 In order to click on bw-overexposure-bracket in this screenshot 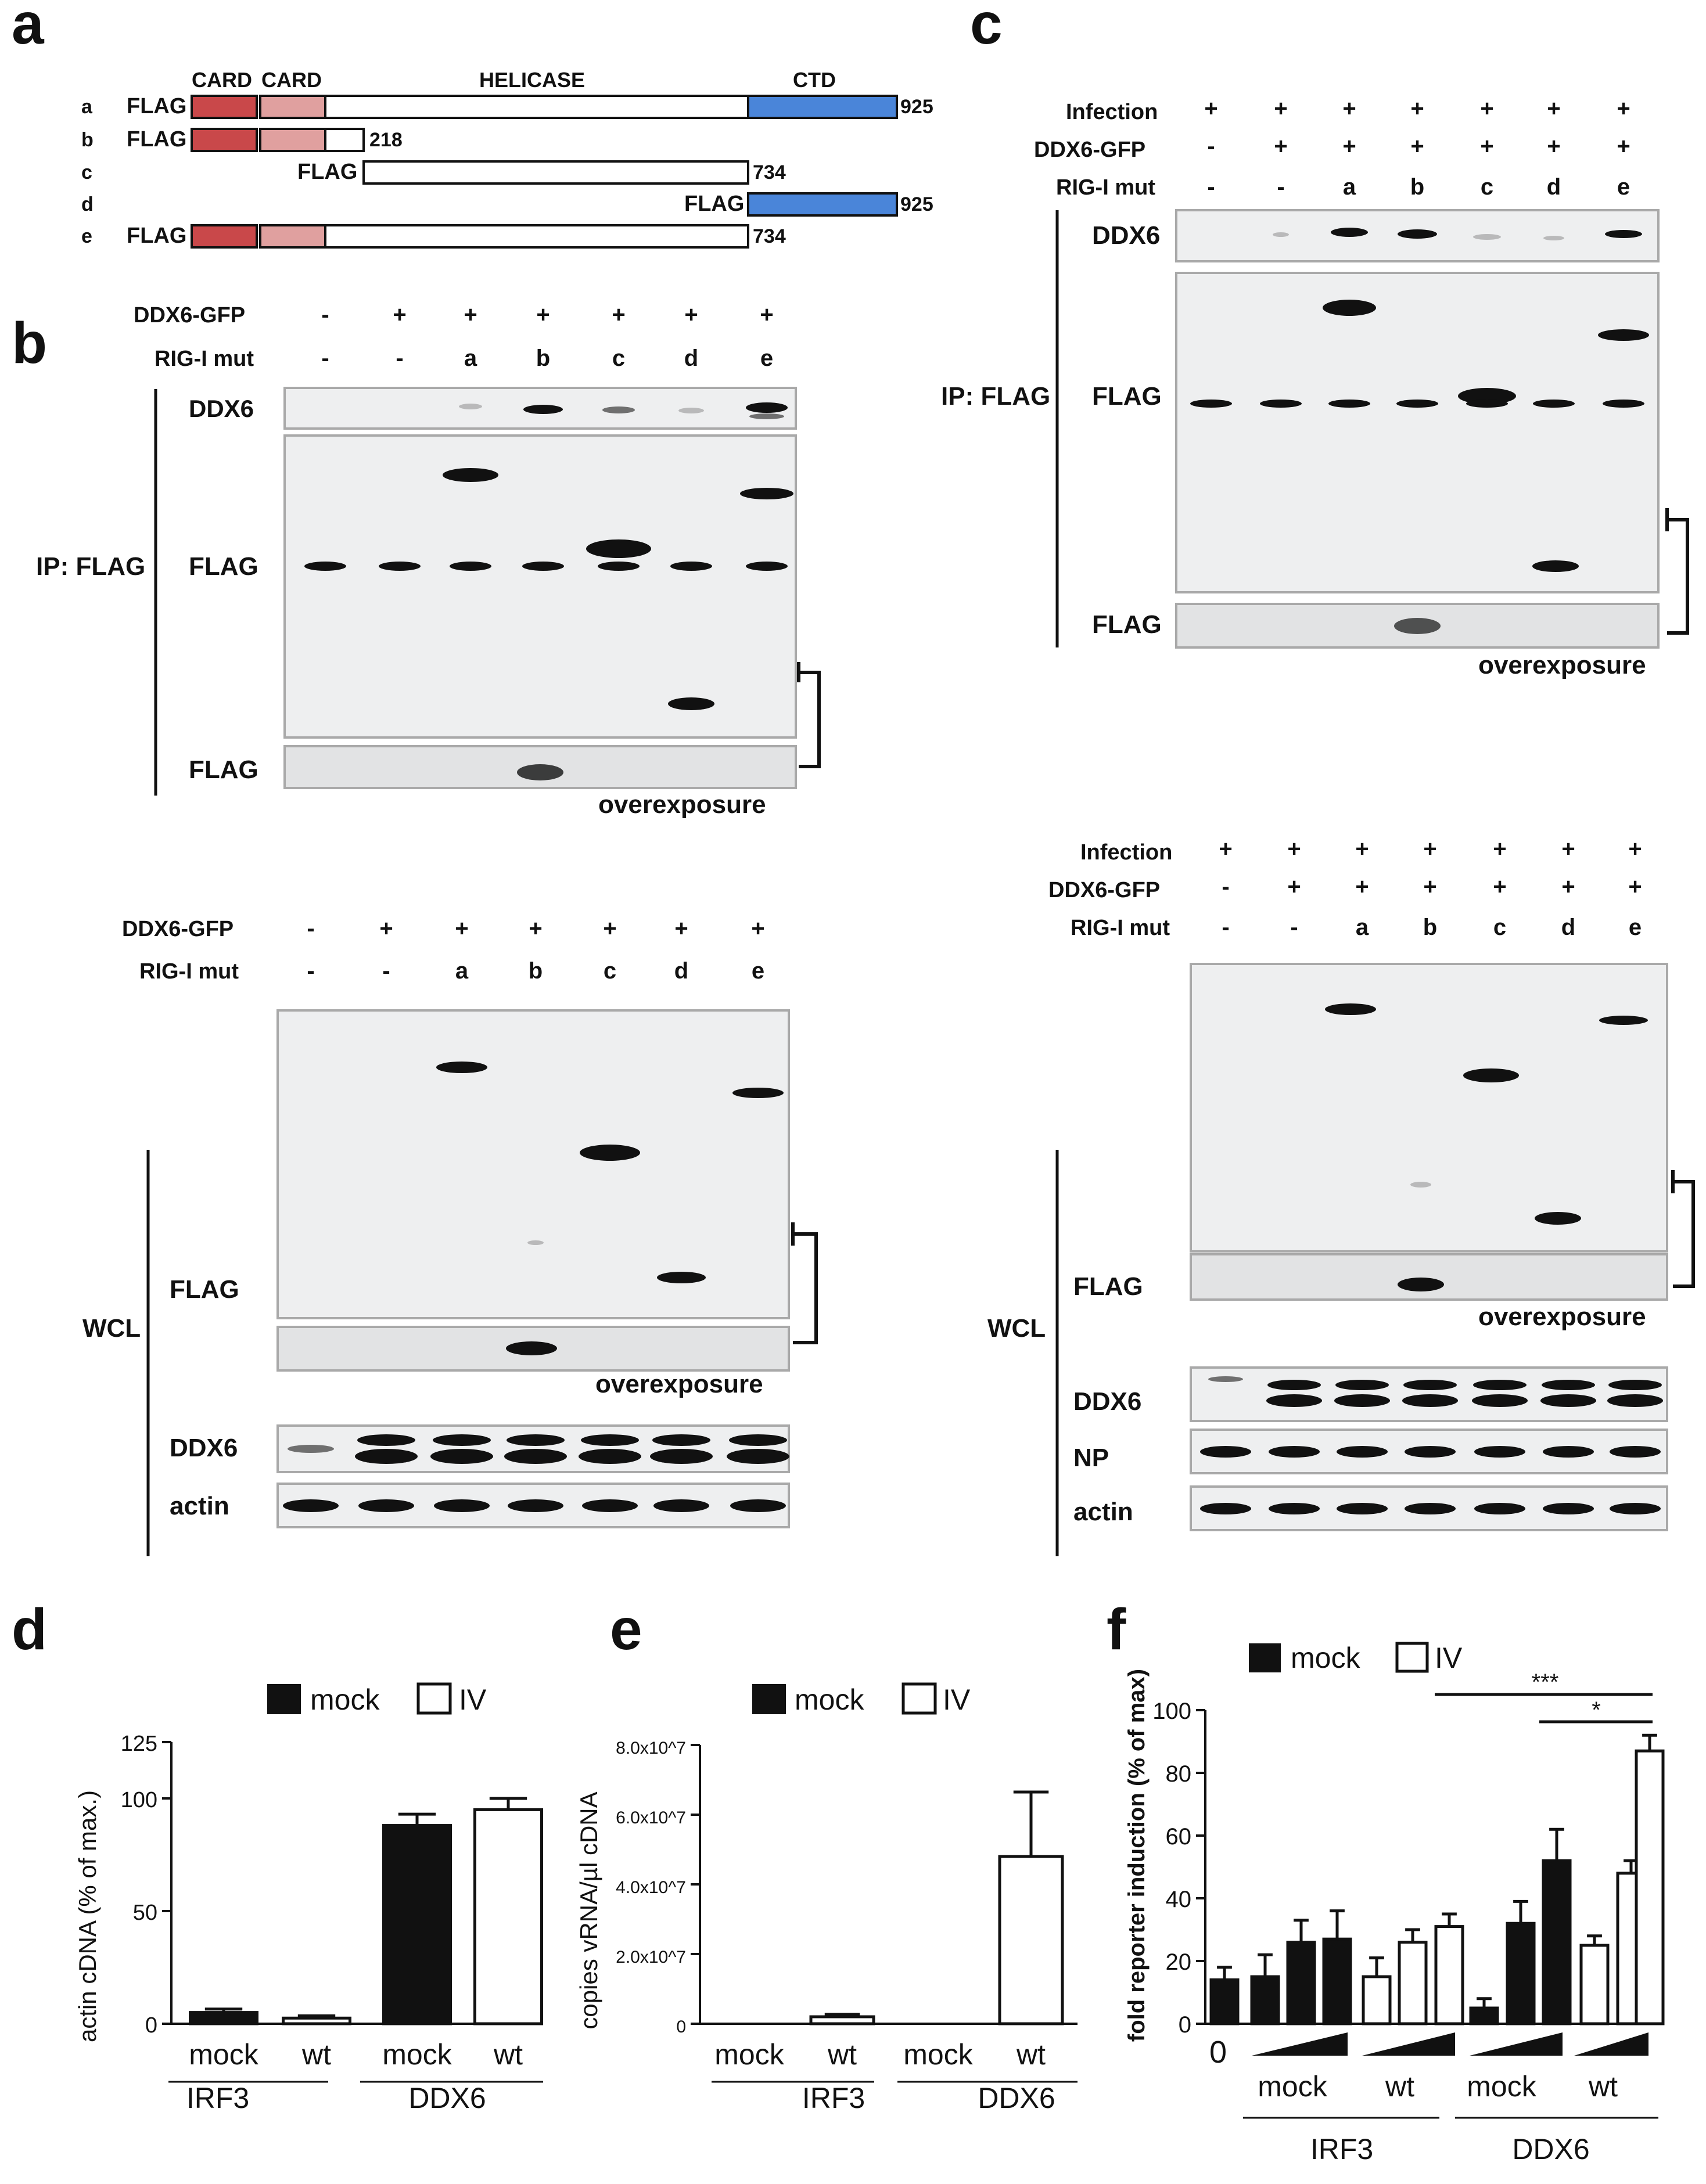, I will do `click(804, 1283)`.